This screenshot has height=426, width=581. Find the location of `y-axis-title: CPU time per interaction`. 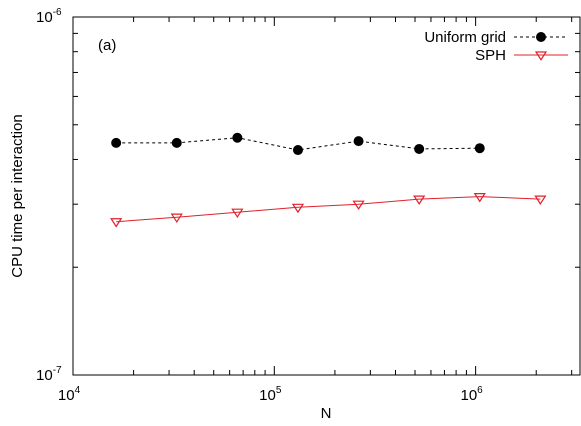

y-axis-title: CPU time per interaction is located at coordinates (17, 195).